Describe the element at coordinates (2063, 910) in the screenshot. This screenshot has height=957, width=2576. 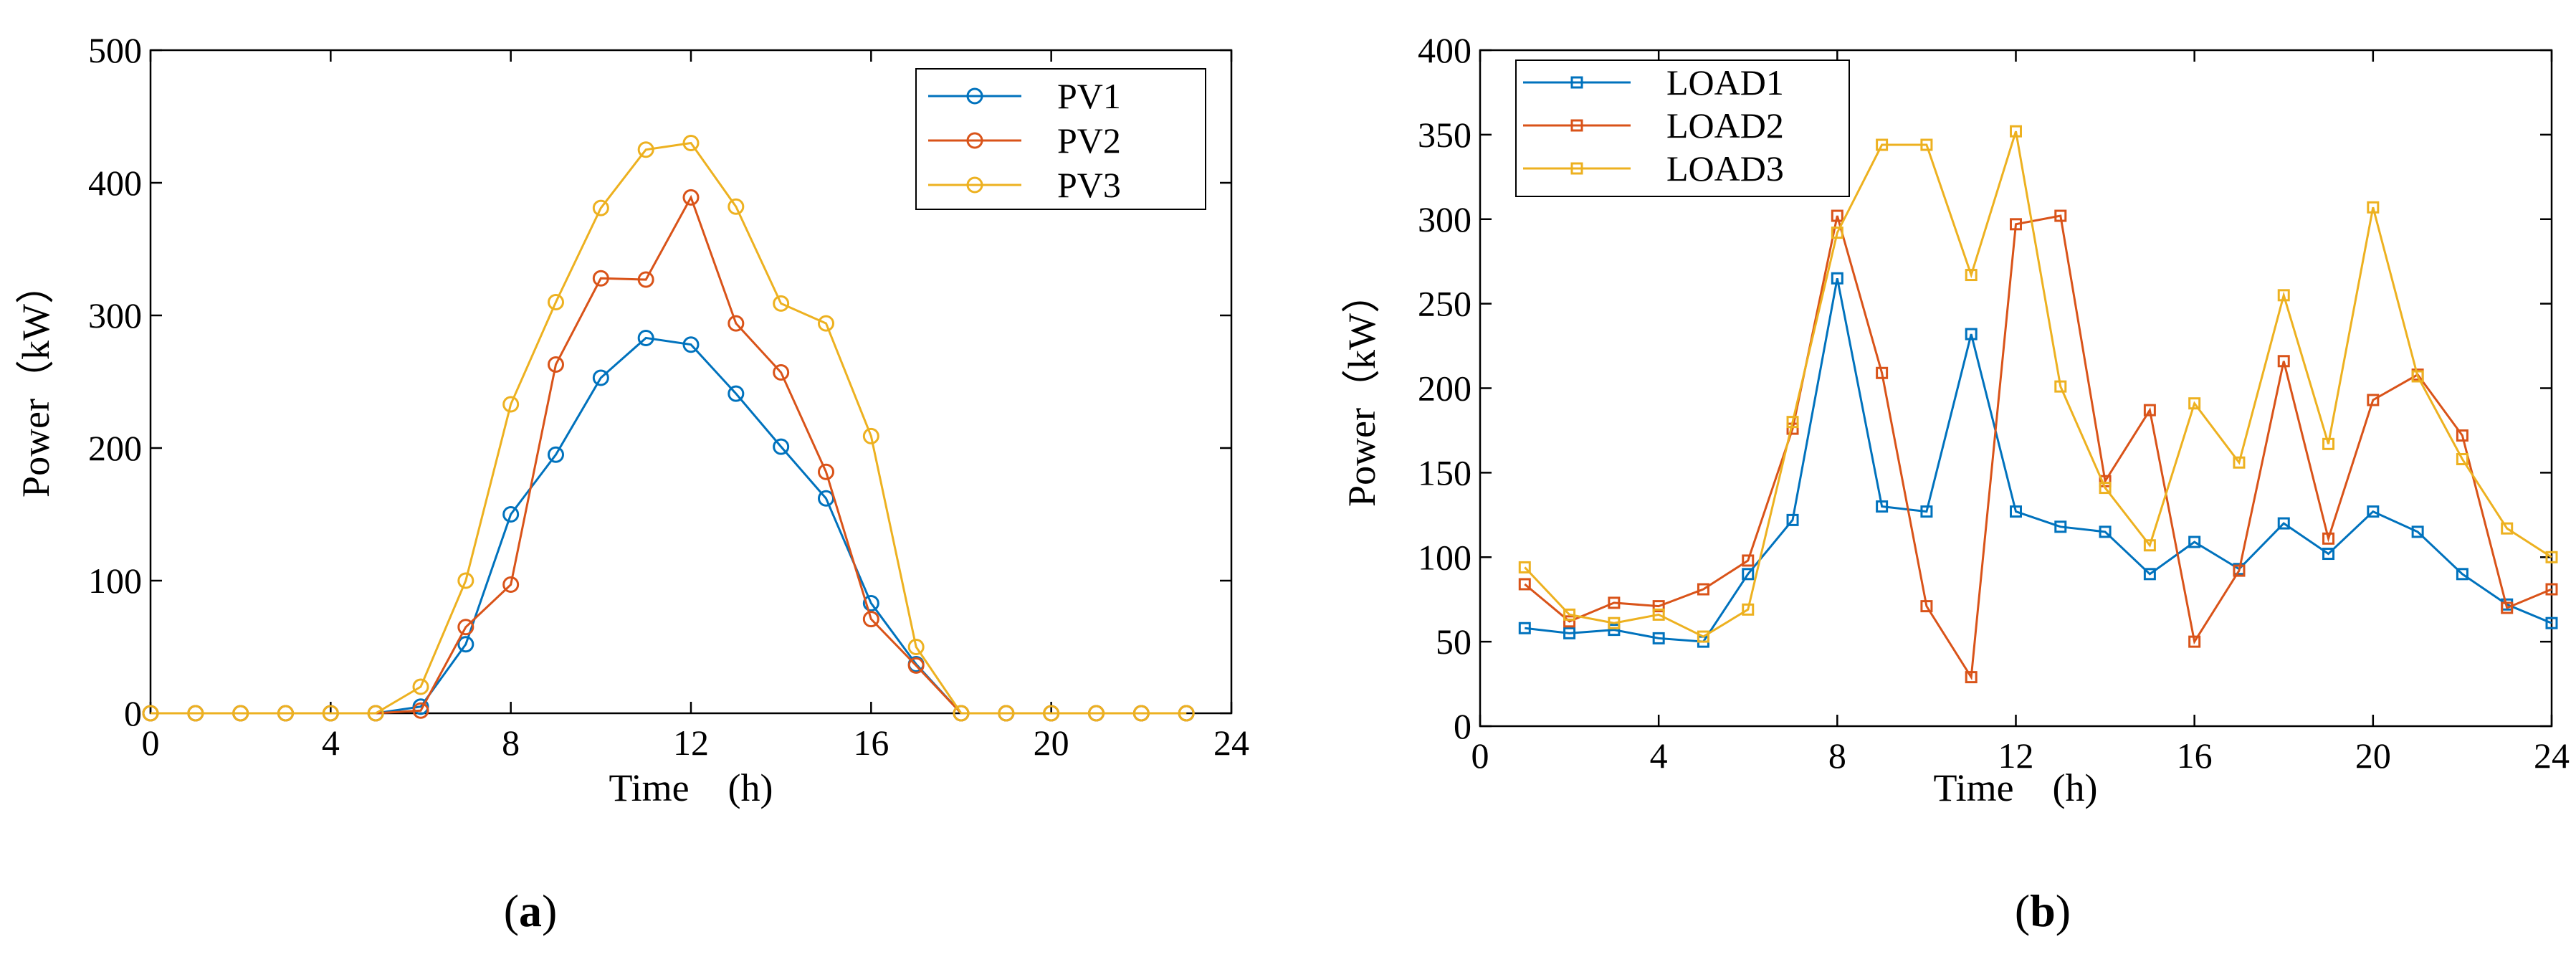
I see `chart-b-caption-close: )` at that location.